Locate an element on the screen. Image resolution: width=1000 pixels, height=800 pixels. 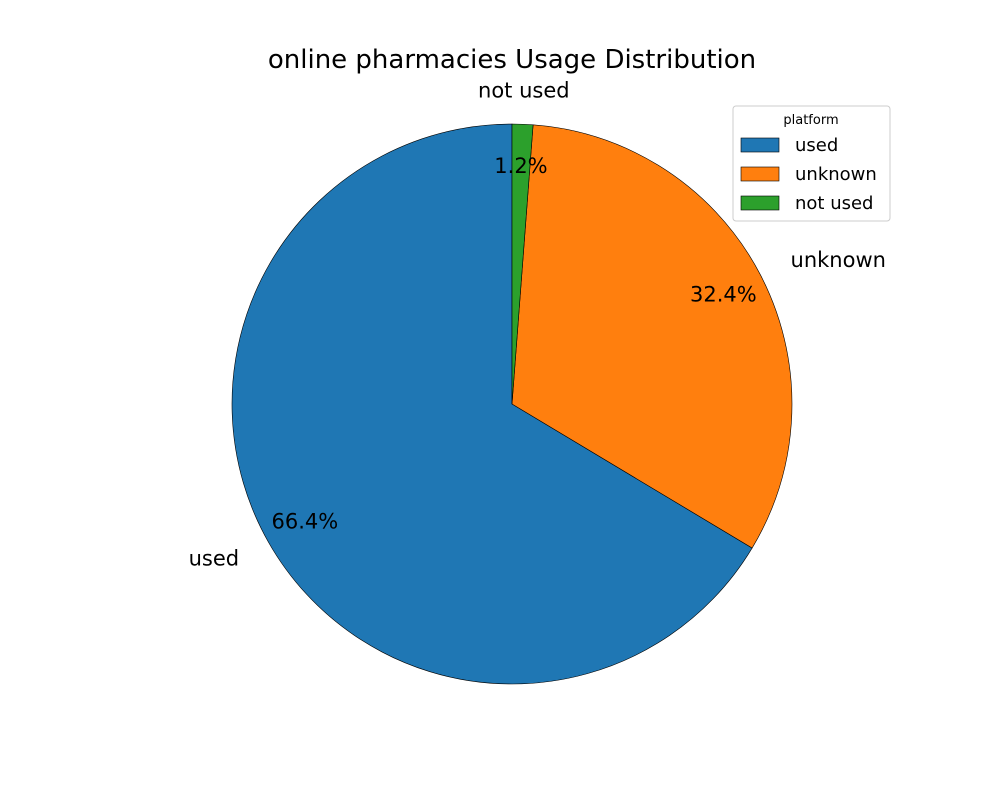
legend-label: used is located at coordinates (816, 145).